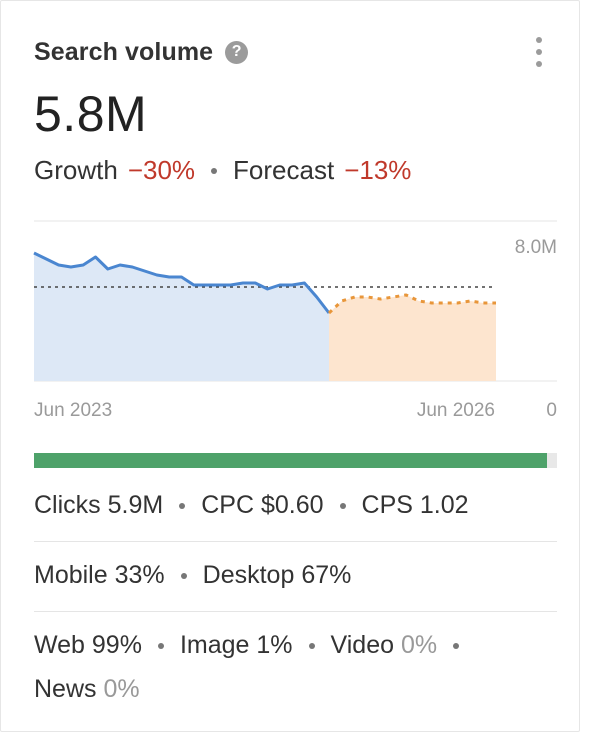 Image resolution: width=590 pixels, height=742 pixels. I want to click on clicks-cpc-row: Clicks 5.9M CPC $0.60 CPS 1.02, so click(251, 505).